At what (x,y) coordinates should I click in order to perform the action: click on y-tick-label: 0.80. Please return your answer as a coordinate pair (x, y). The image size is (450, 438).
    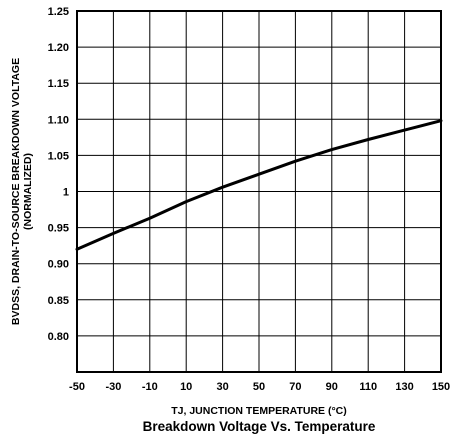
    Looking at the image, I should click on (58, 337).